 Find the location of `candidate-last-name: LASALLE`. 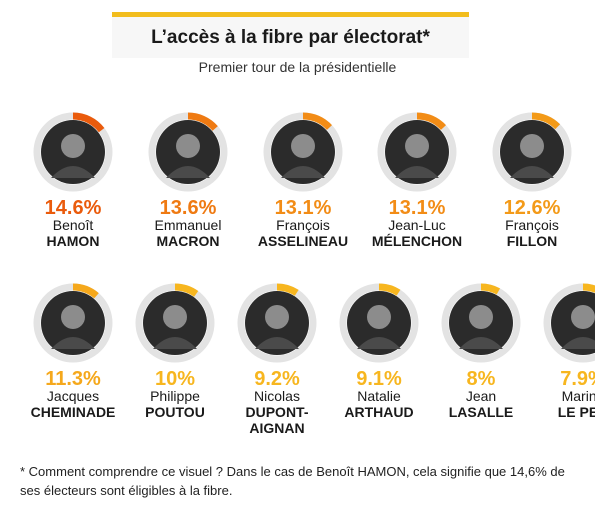

candidate-last-name: LASALLE is located at coordinates (481, 412).